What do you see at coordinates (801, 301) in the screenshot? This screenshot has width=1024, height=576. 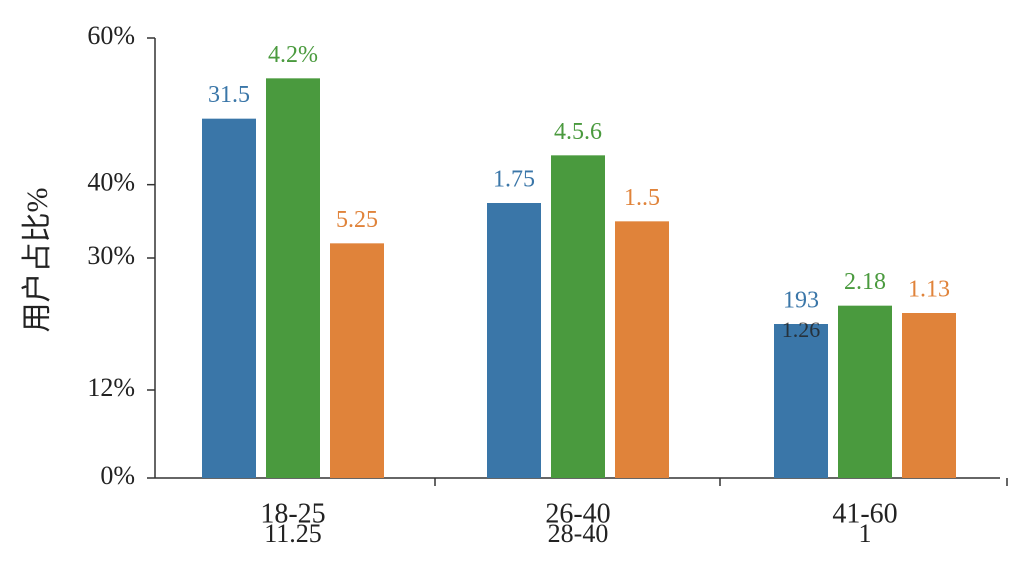 I see `bar-annotation: 193` at bounding box center [801, 301].